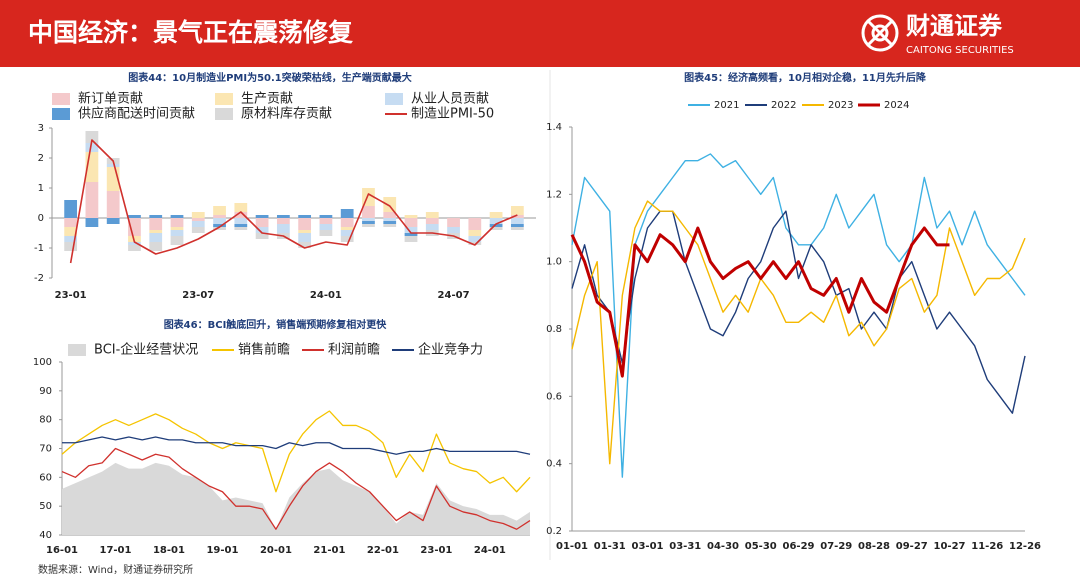 The width and height of the screenshot is (1080, 579). Describe the element at coordinates (45, 391) in the screenshot. I see `y-tick-label: 90` at that location.